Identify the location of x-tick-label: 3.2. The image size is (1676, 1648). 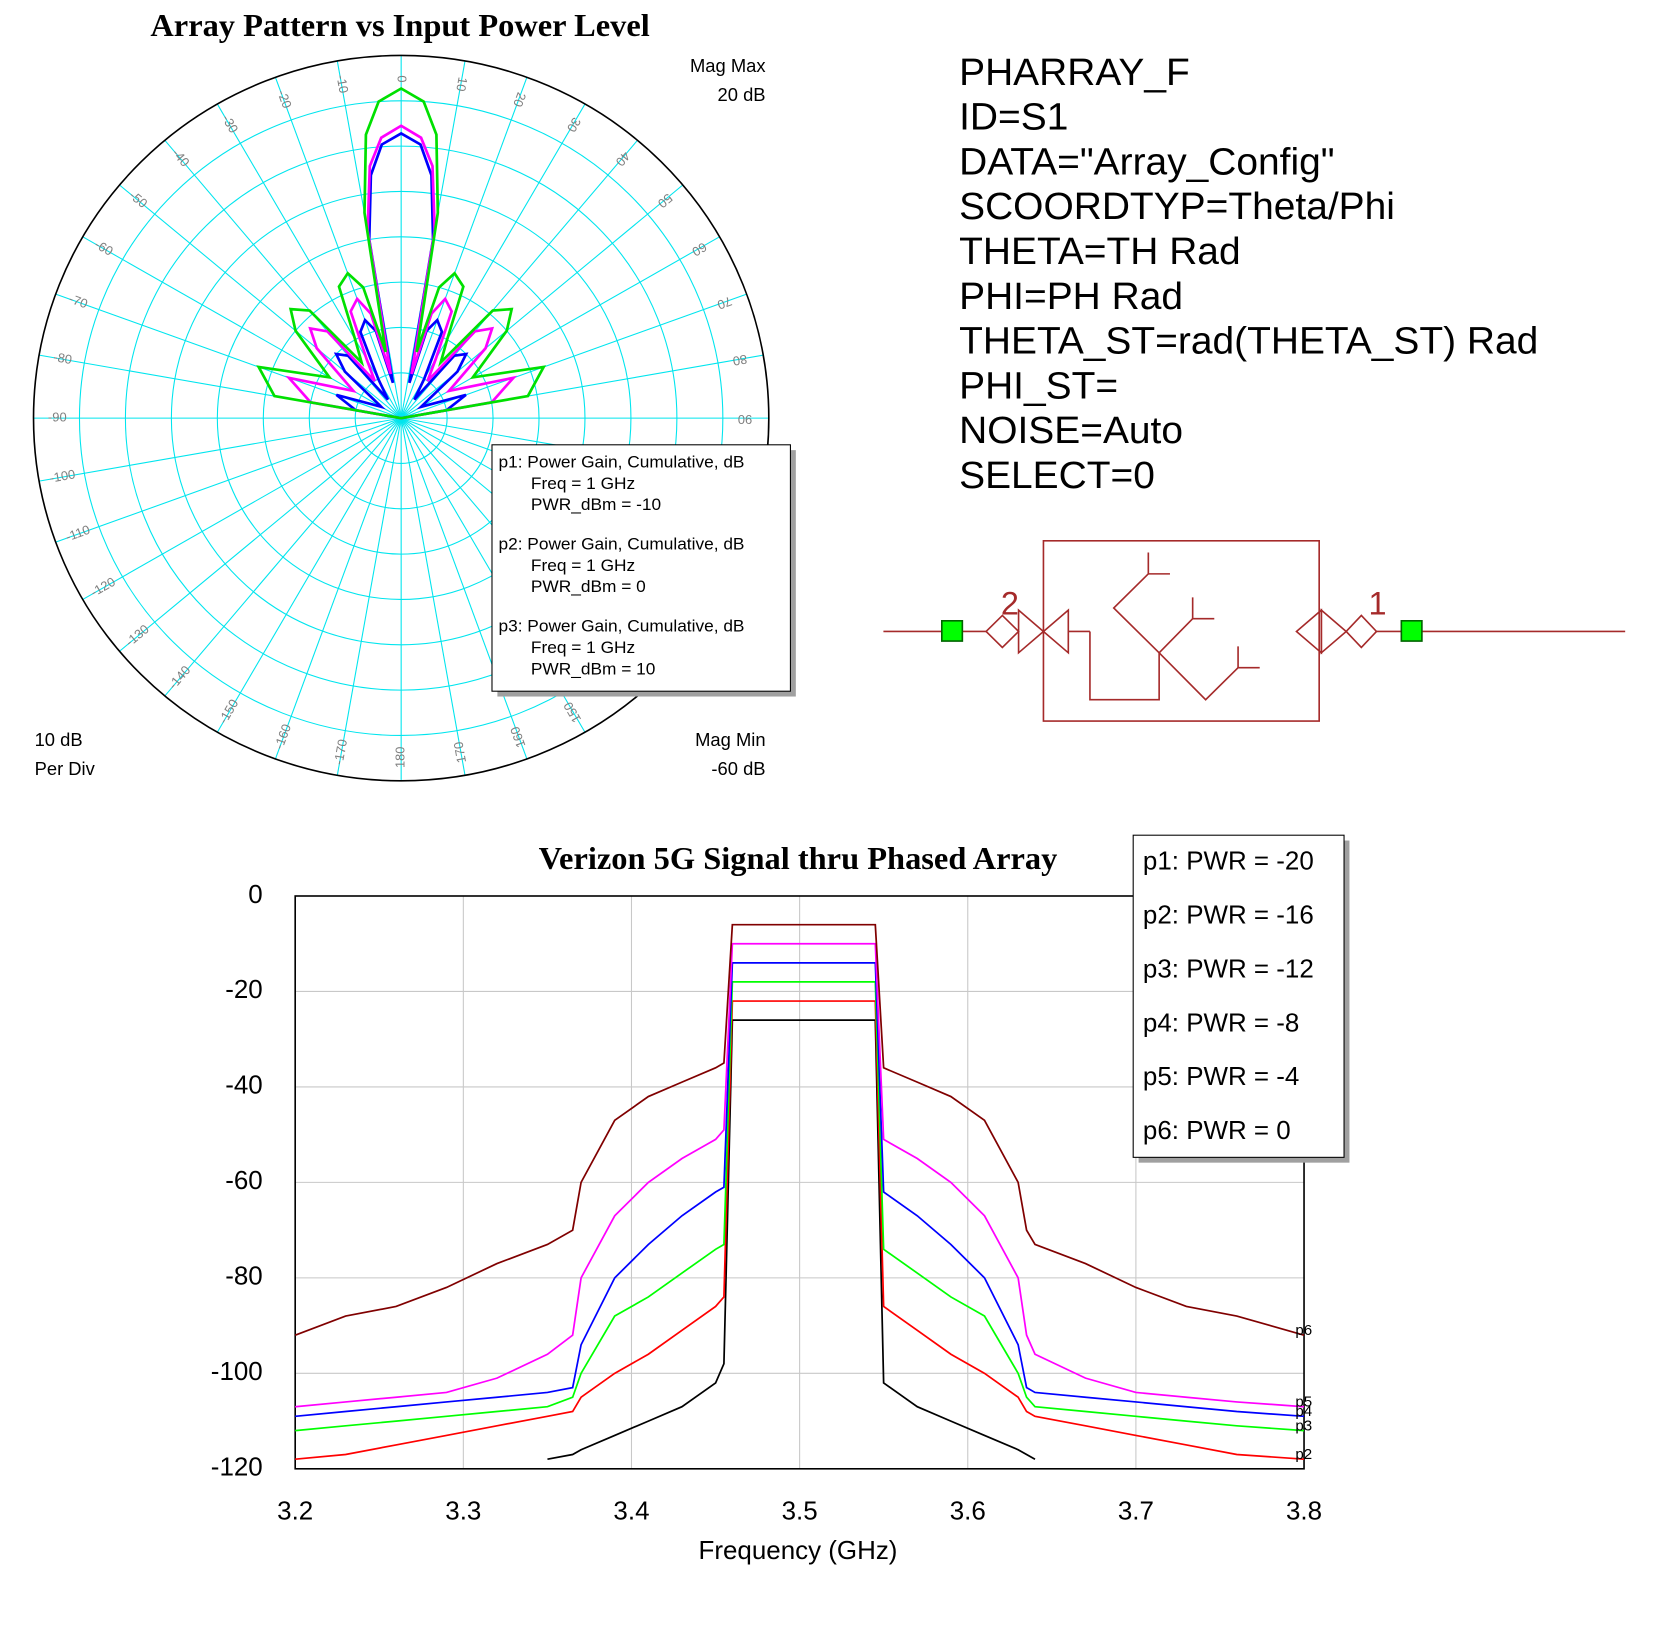
(295, 1511).